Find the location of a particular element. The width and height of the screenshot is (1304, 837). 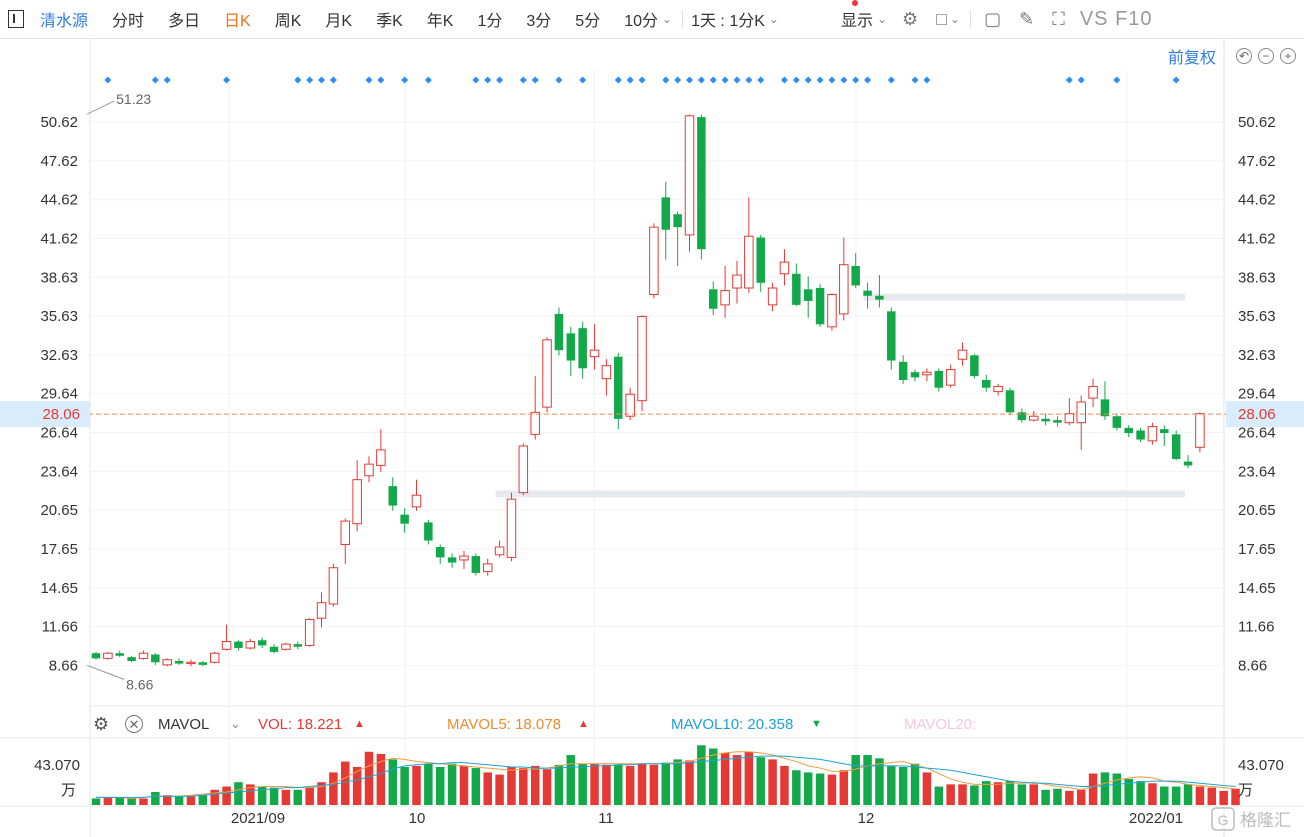

close-icon: ✕ is located at coordinates (134, 724).